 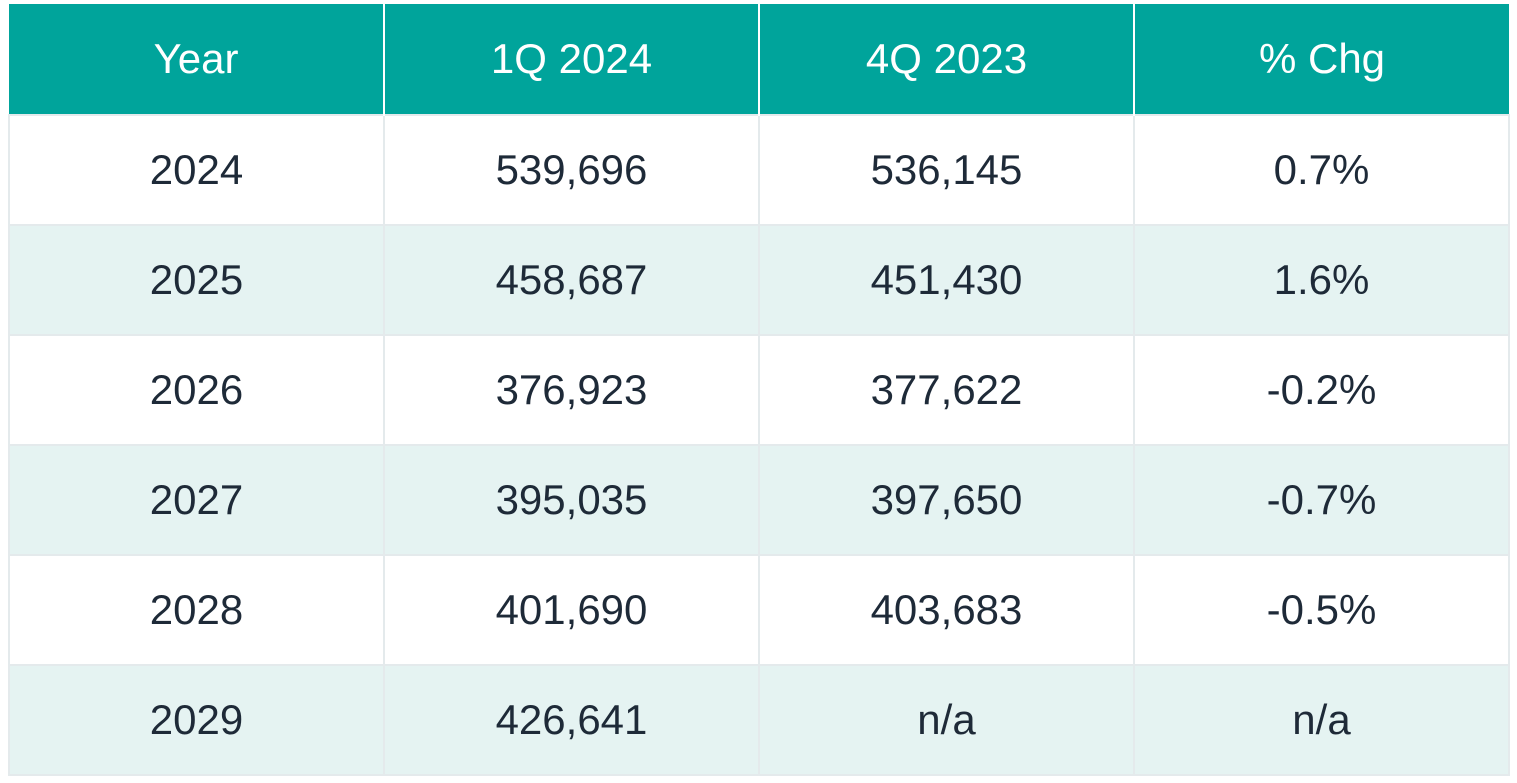 I want to click on cell-year: 2025, so click(x=196, y=280).